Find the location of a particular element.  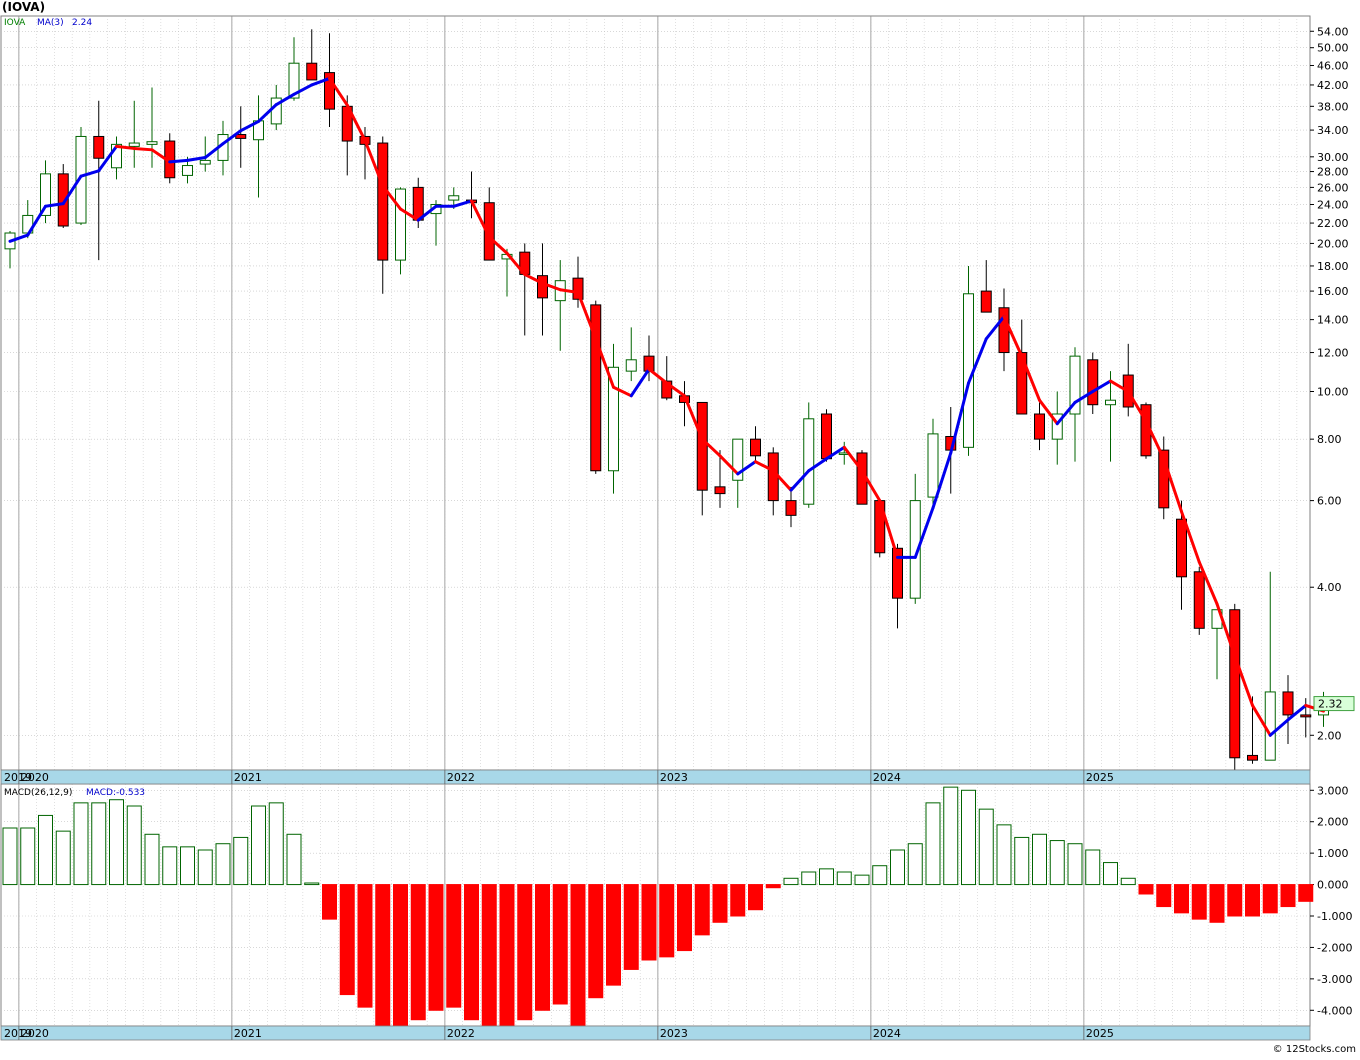

price-year-label: 2020 is located at coordinates (35, 777).